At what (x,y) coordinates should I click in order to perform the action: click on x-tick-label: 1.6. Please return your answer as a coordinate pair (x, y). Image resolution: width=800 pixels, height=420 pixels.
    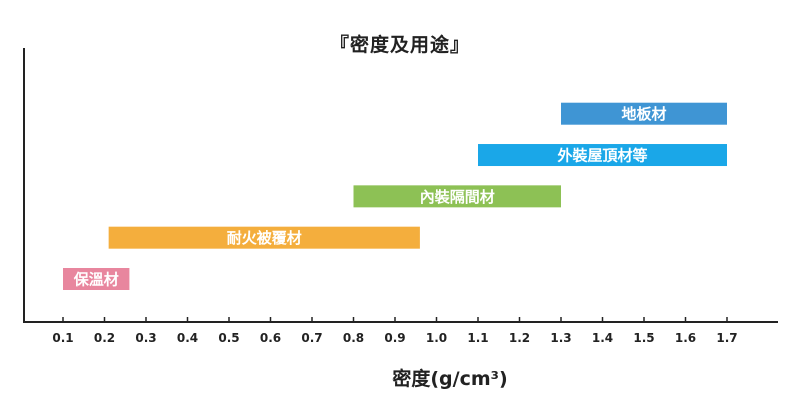
    Looking at the image, I should click on (685, 338).